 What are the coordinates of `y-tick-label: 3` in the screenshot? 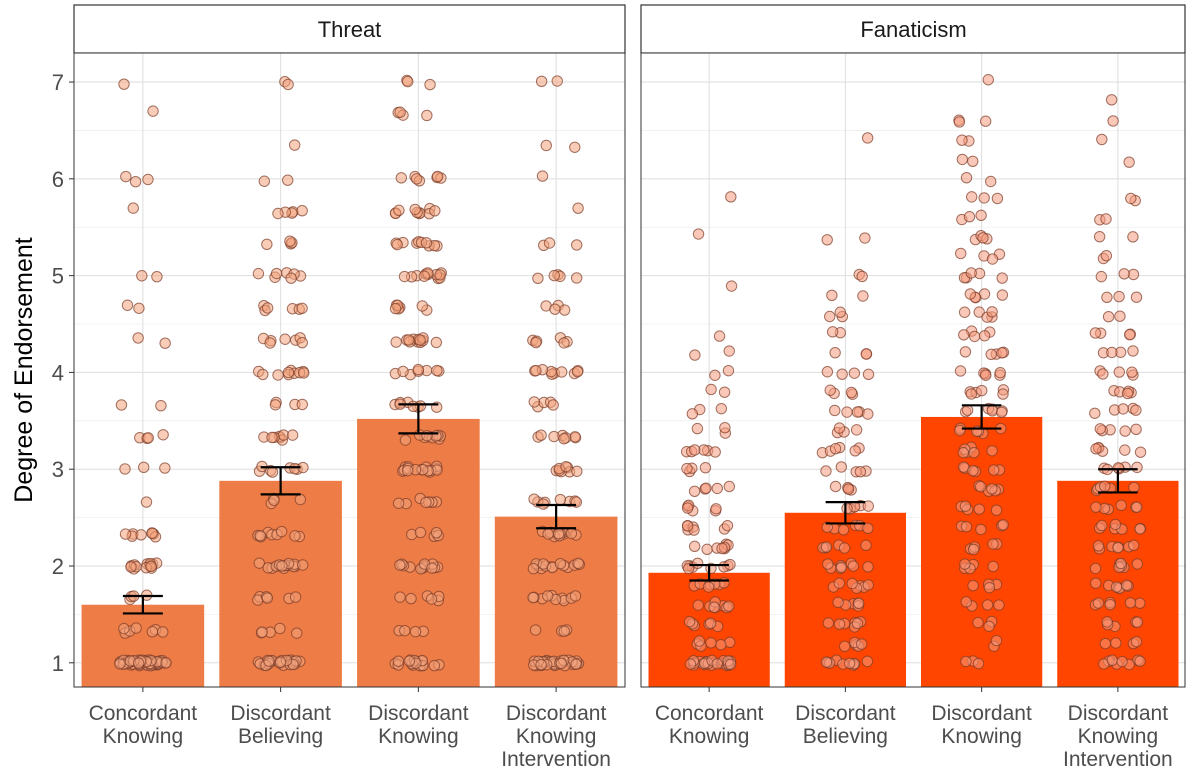 It's located at (58, 469).